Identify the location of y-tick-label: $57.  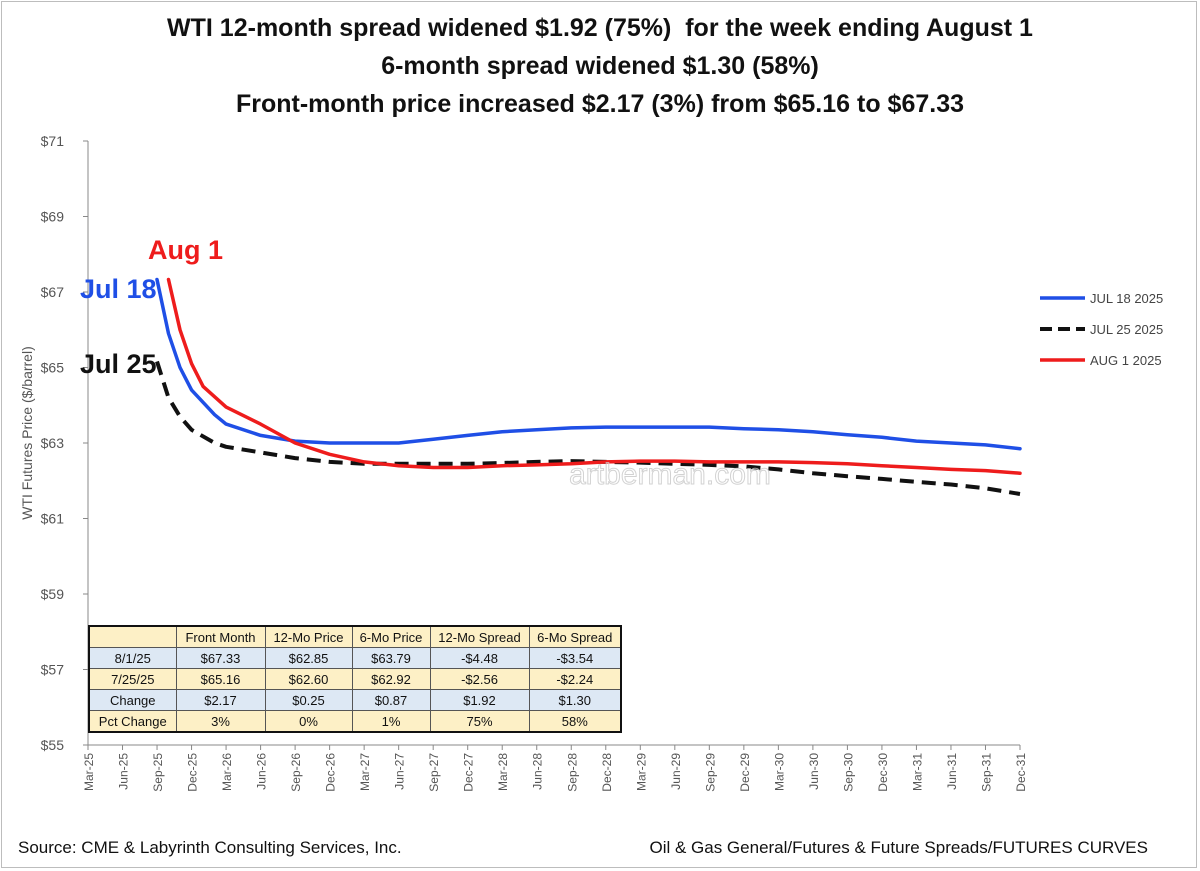
(53, 670).